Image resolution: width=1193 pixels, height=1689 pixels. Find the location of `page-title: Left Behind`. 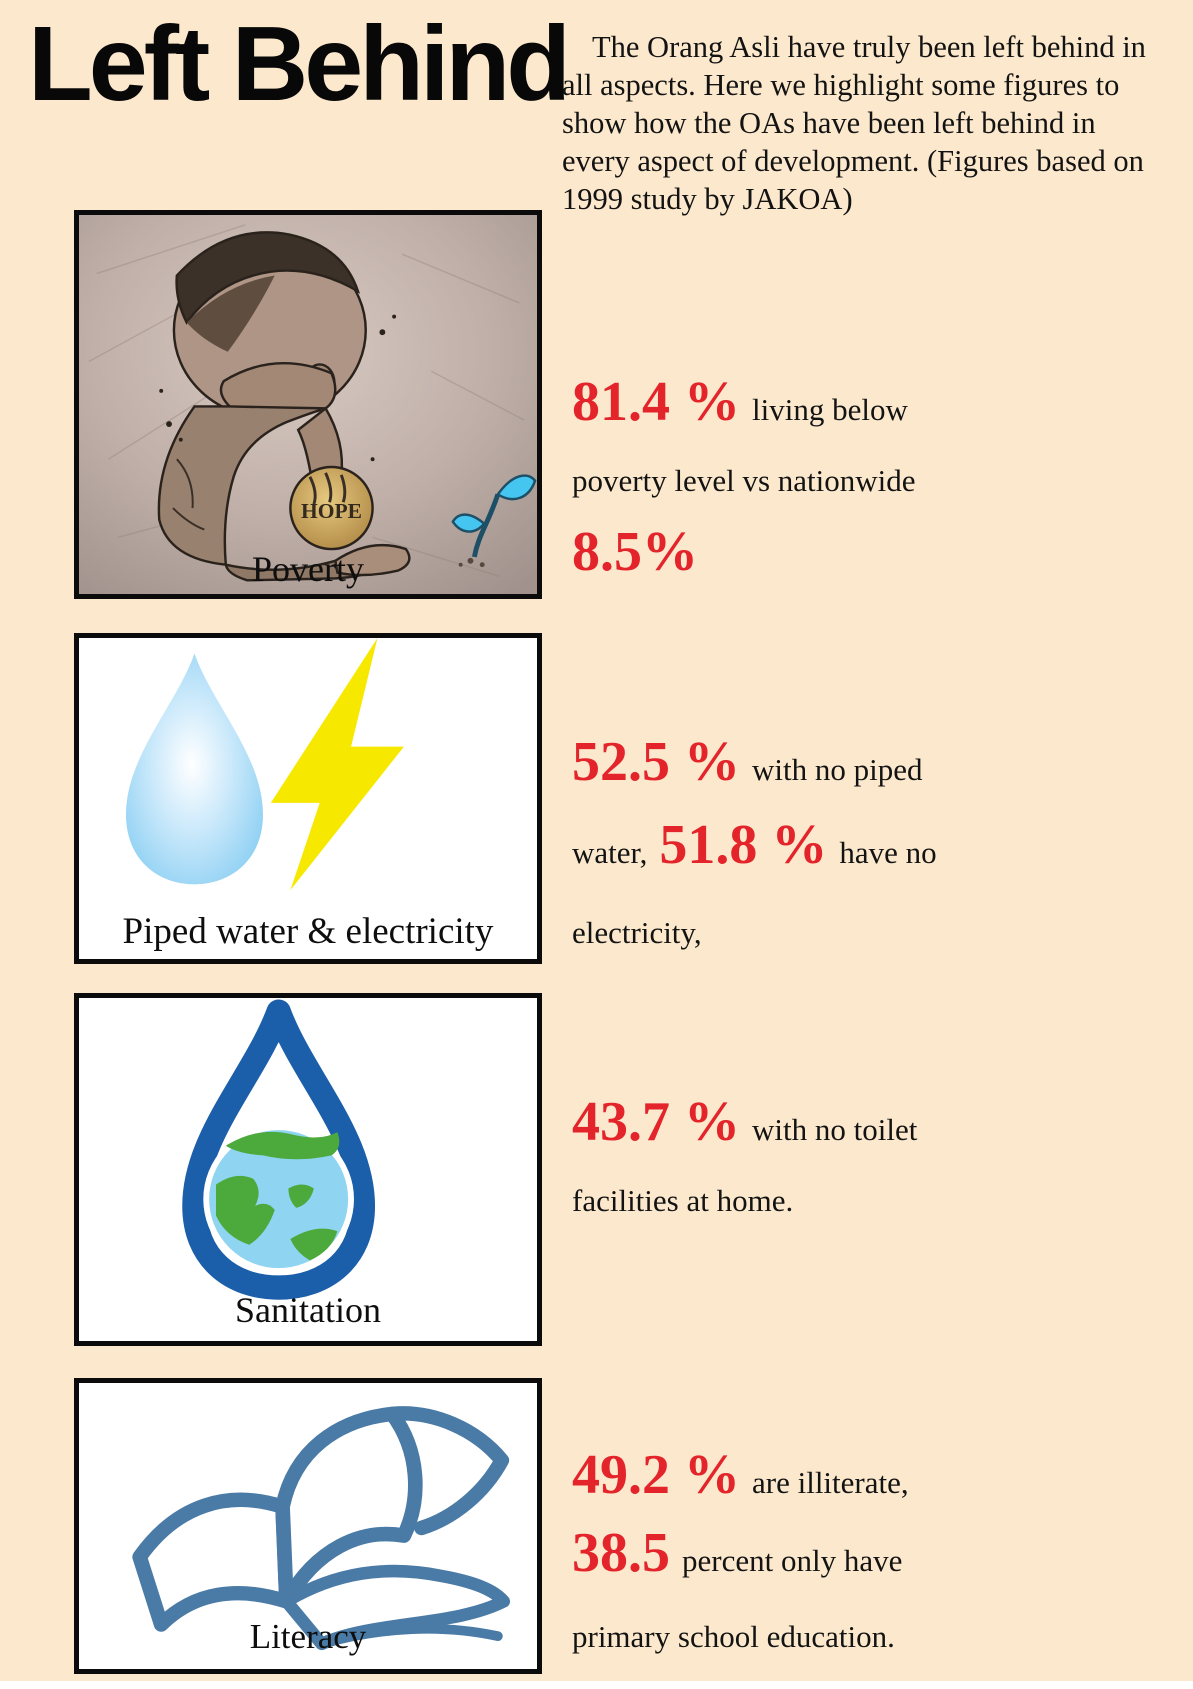

page-title: Left Behind is located at coordinates (299, 64).